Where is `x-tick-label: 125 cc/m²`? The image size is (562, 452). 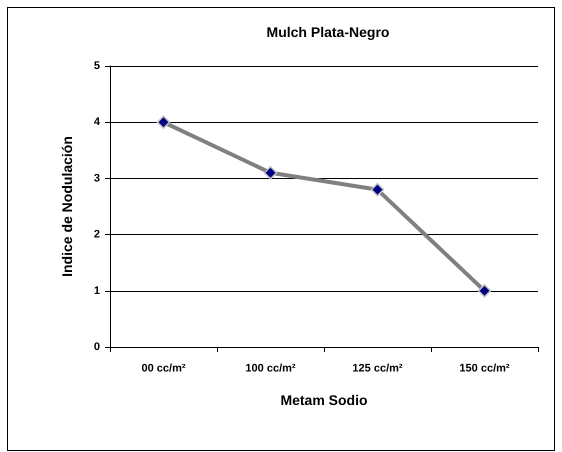
x-tick-label: 125 cc/m² is located at coordinates (377, 368).